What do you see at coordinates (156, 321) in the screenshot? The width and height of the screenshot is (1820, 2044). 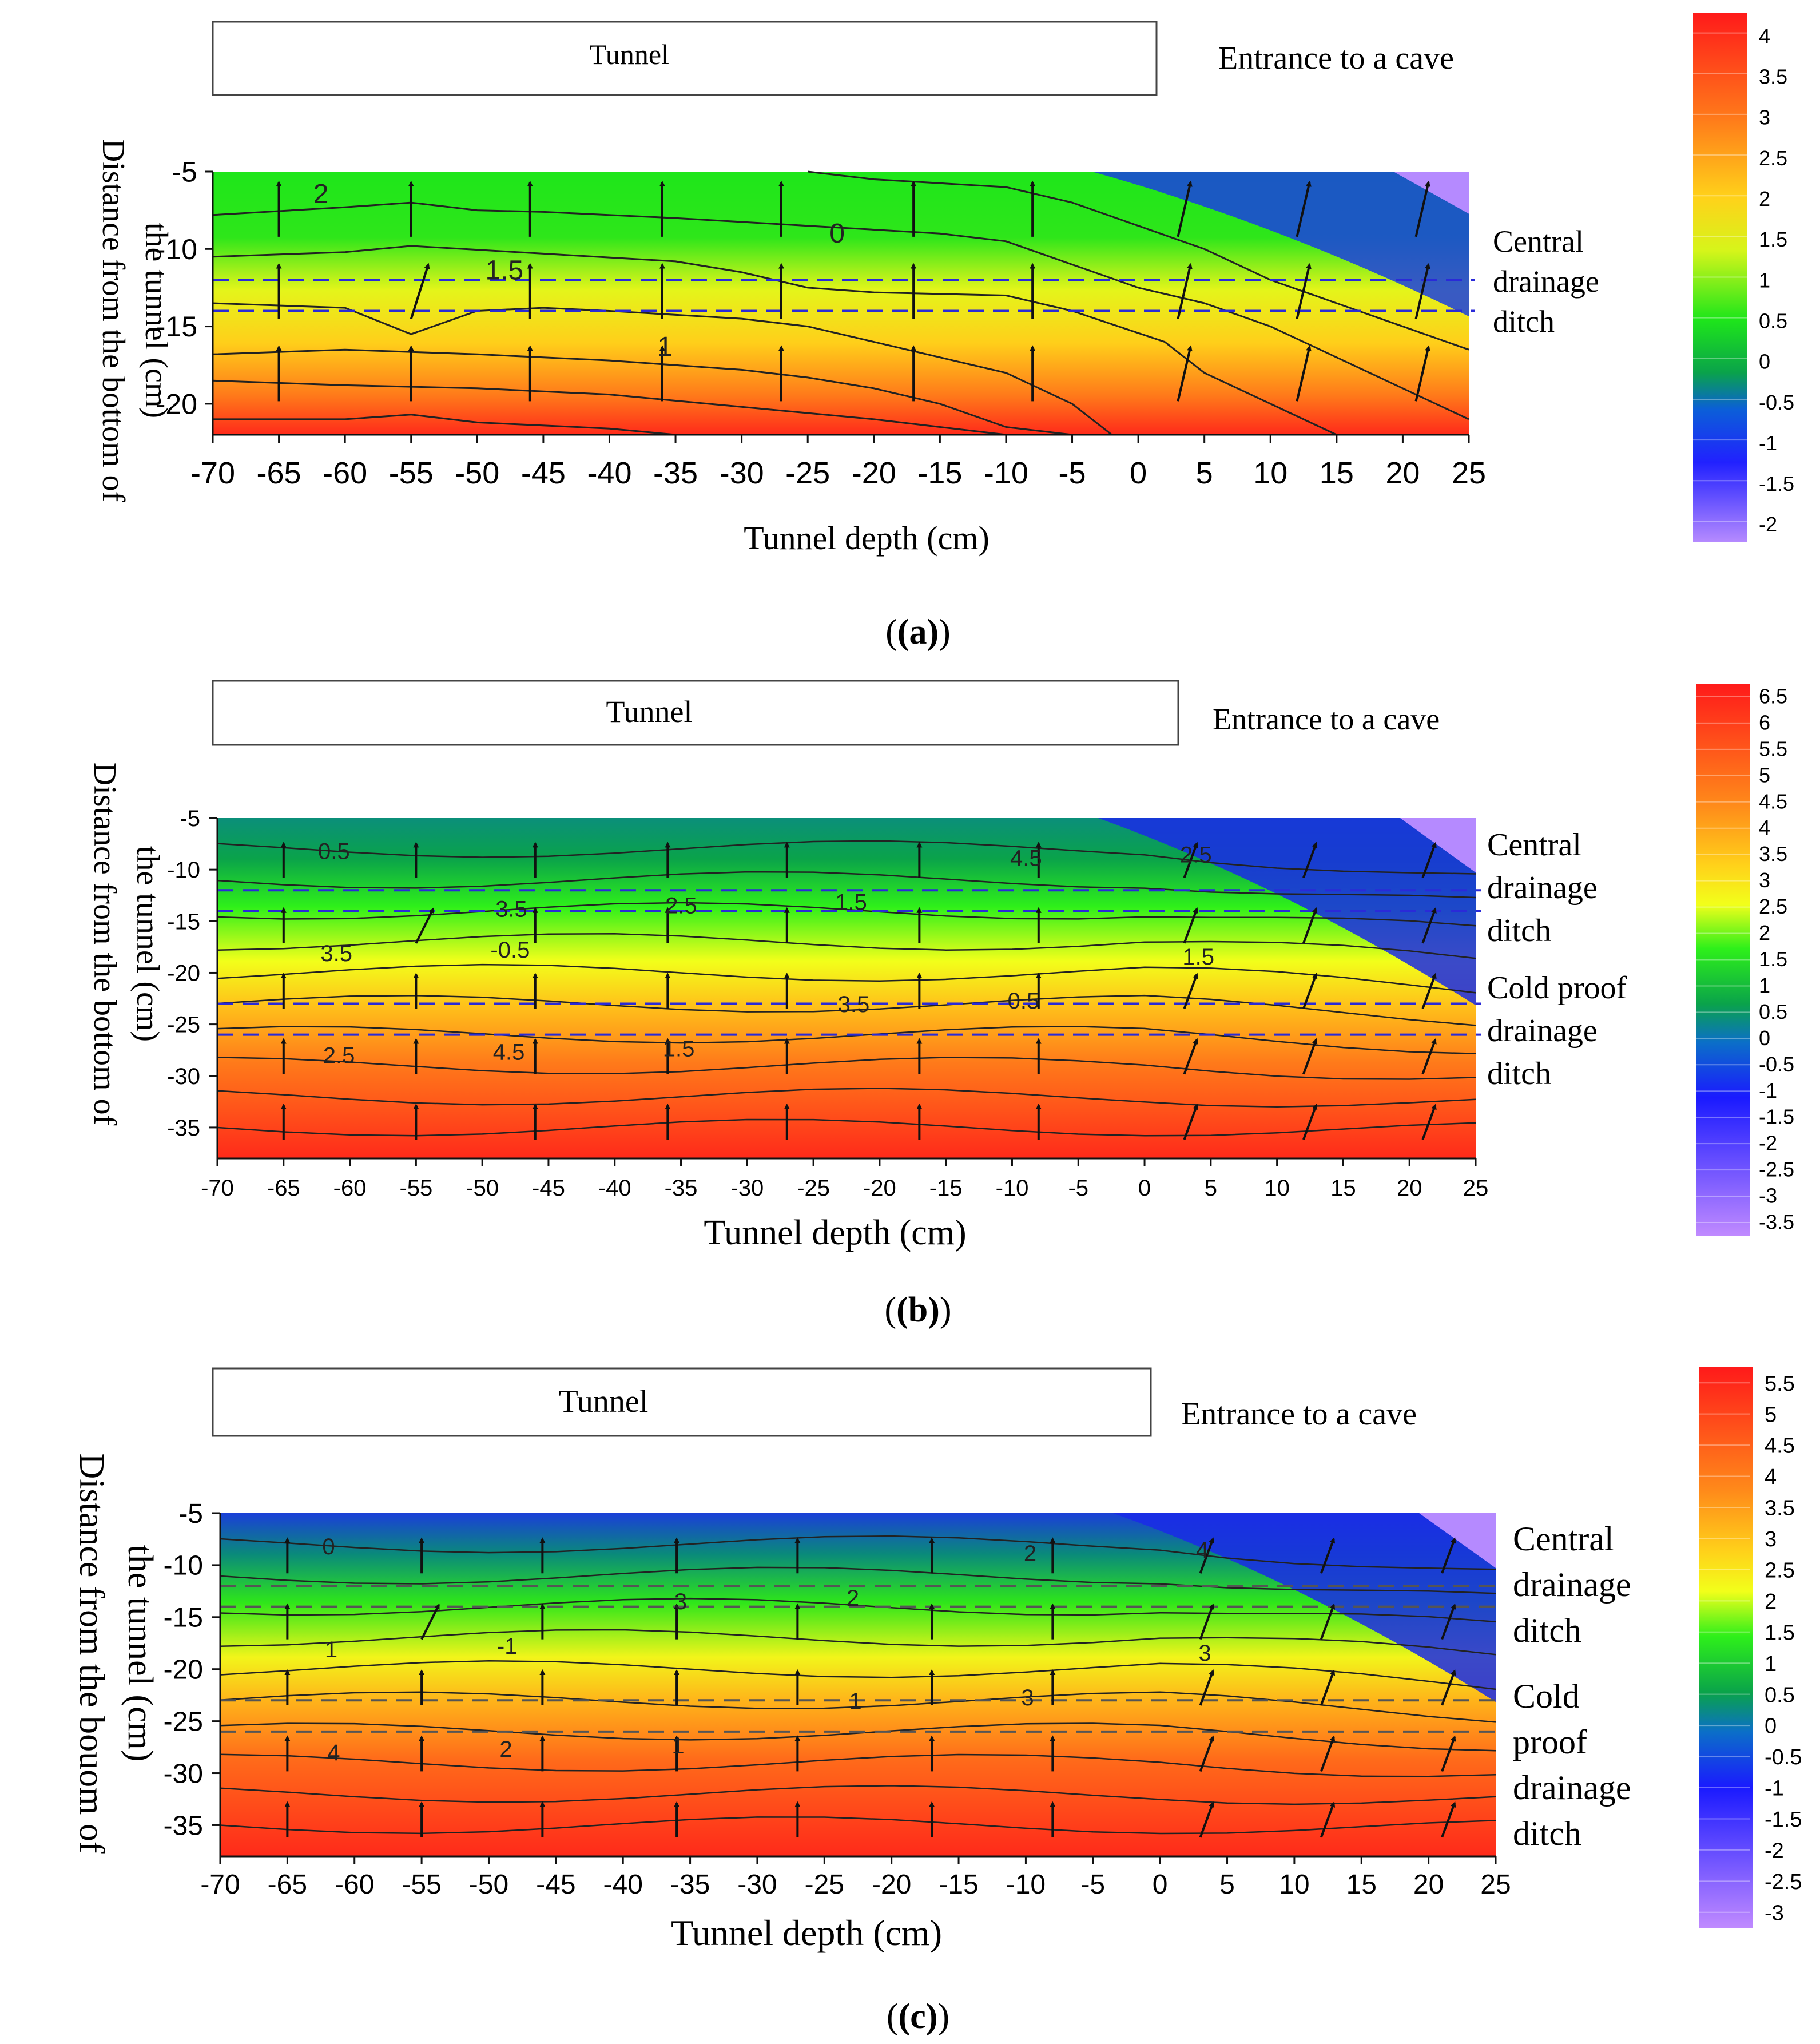 I see `svg-text: the tunnel (cm)` at bounding box center [156, 321].